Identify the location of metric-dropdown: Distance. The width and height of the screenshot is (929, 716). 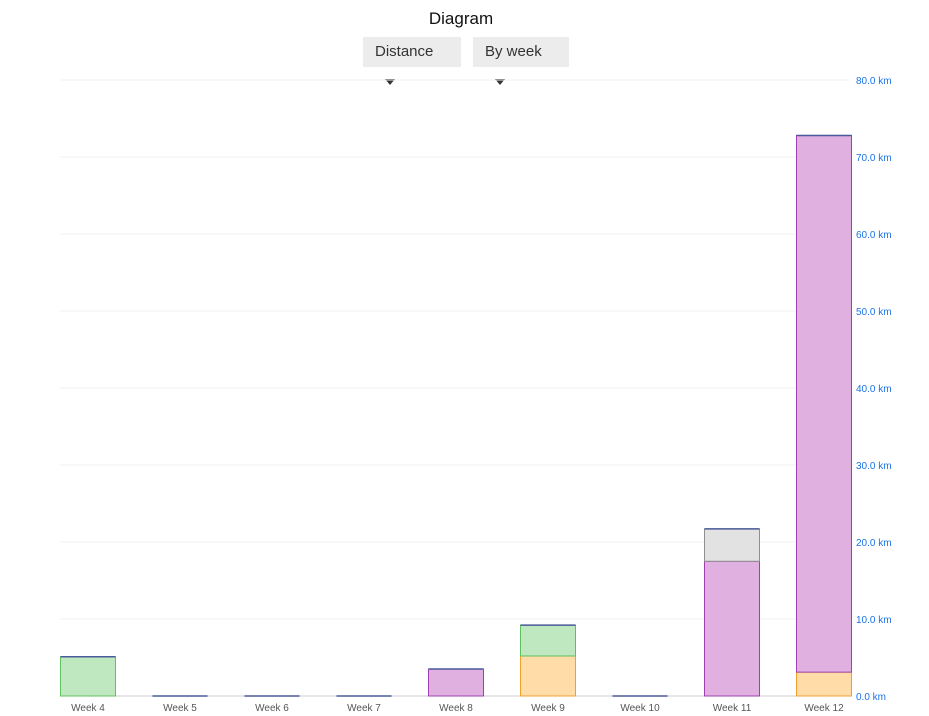
(412, 61).